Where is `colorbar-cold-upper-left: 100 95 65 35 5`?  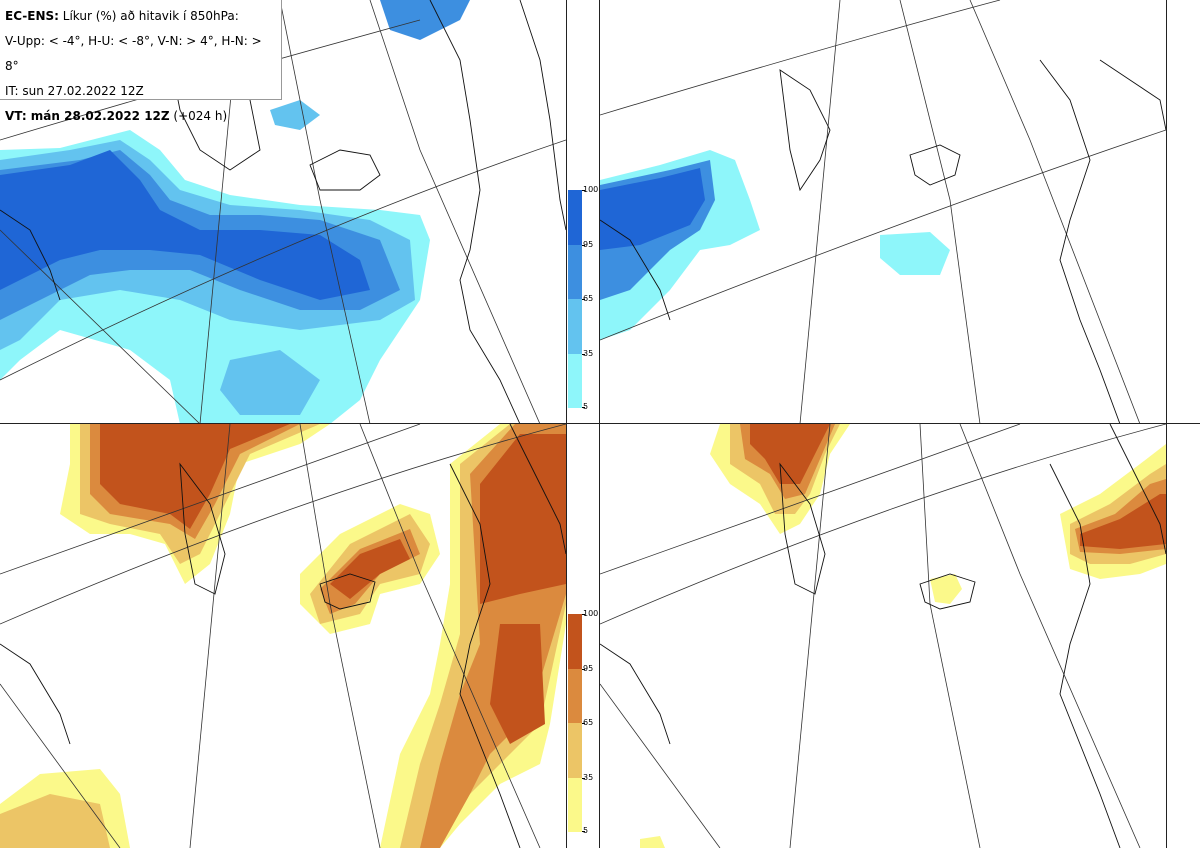 colorbar-cold-upper-left: 100 95 65 35 5 is located at coordinates (583, 298).